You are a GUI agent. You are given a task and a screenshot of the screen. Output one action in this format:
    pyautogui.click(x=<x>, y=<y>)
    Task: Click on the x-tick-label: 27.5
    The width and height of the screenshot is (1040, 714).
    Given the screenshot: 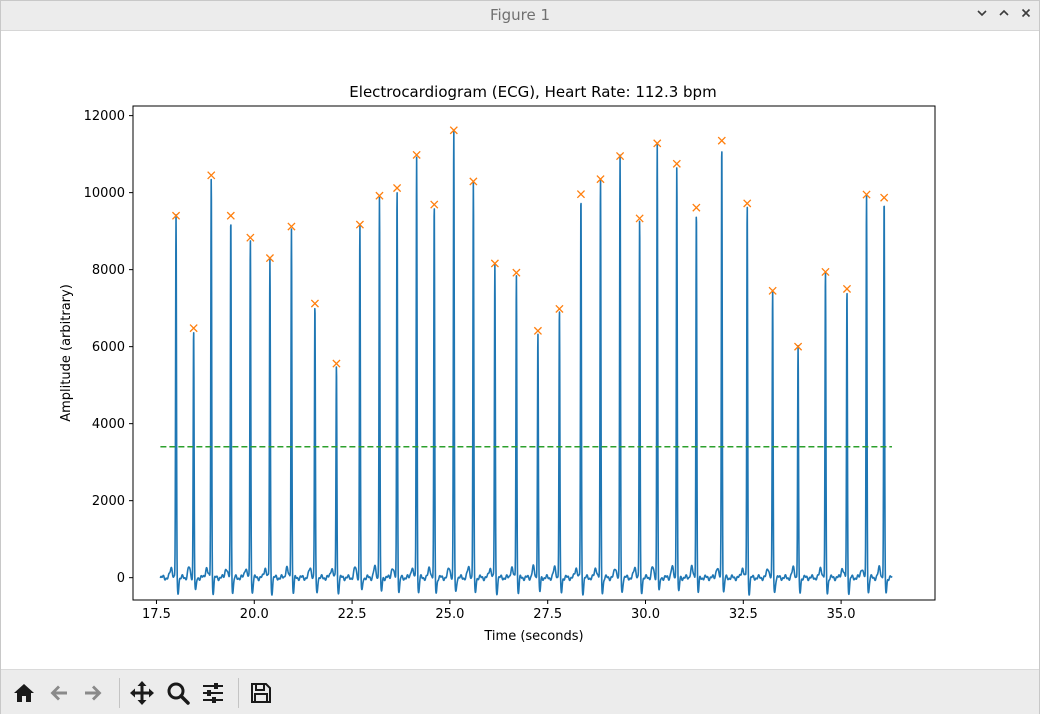 What is the action you would take?
    pyautogui.click(x=547, y=614)
    